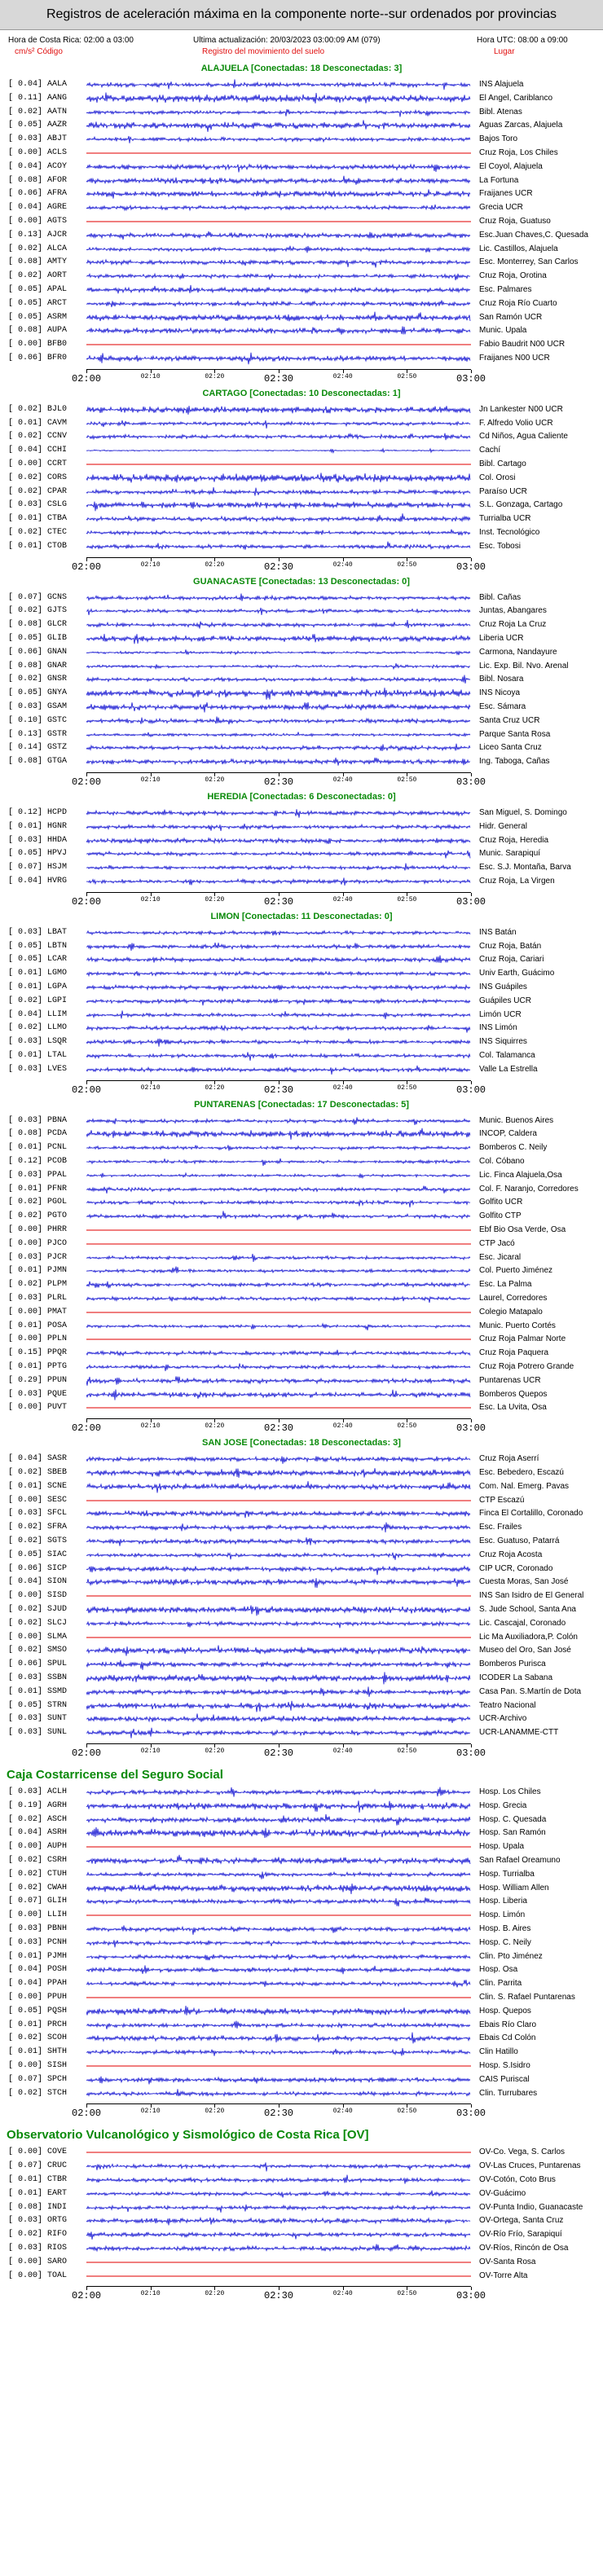 The height and width of the screenshot is (2576, 603). Describe the element at coordinates (301, 1915) in the screenshot. I see `station-row: [ 0.00] LLIH Hosp. Limón` at that location.